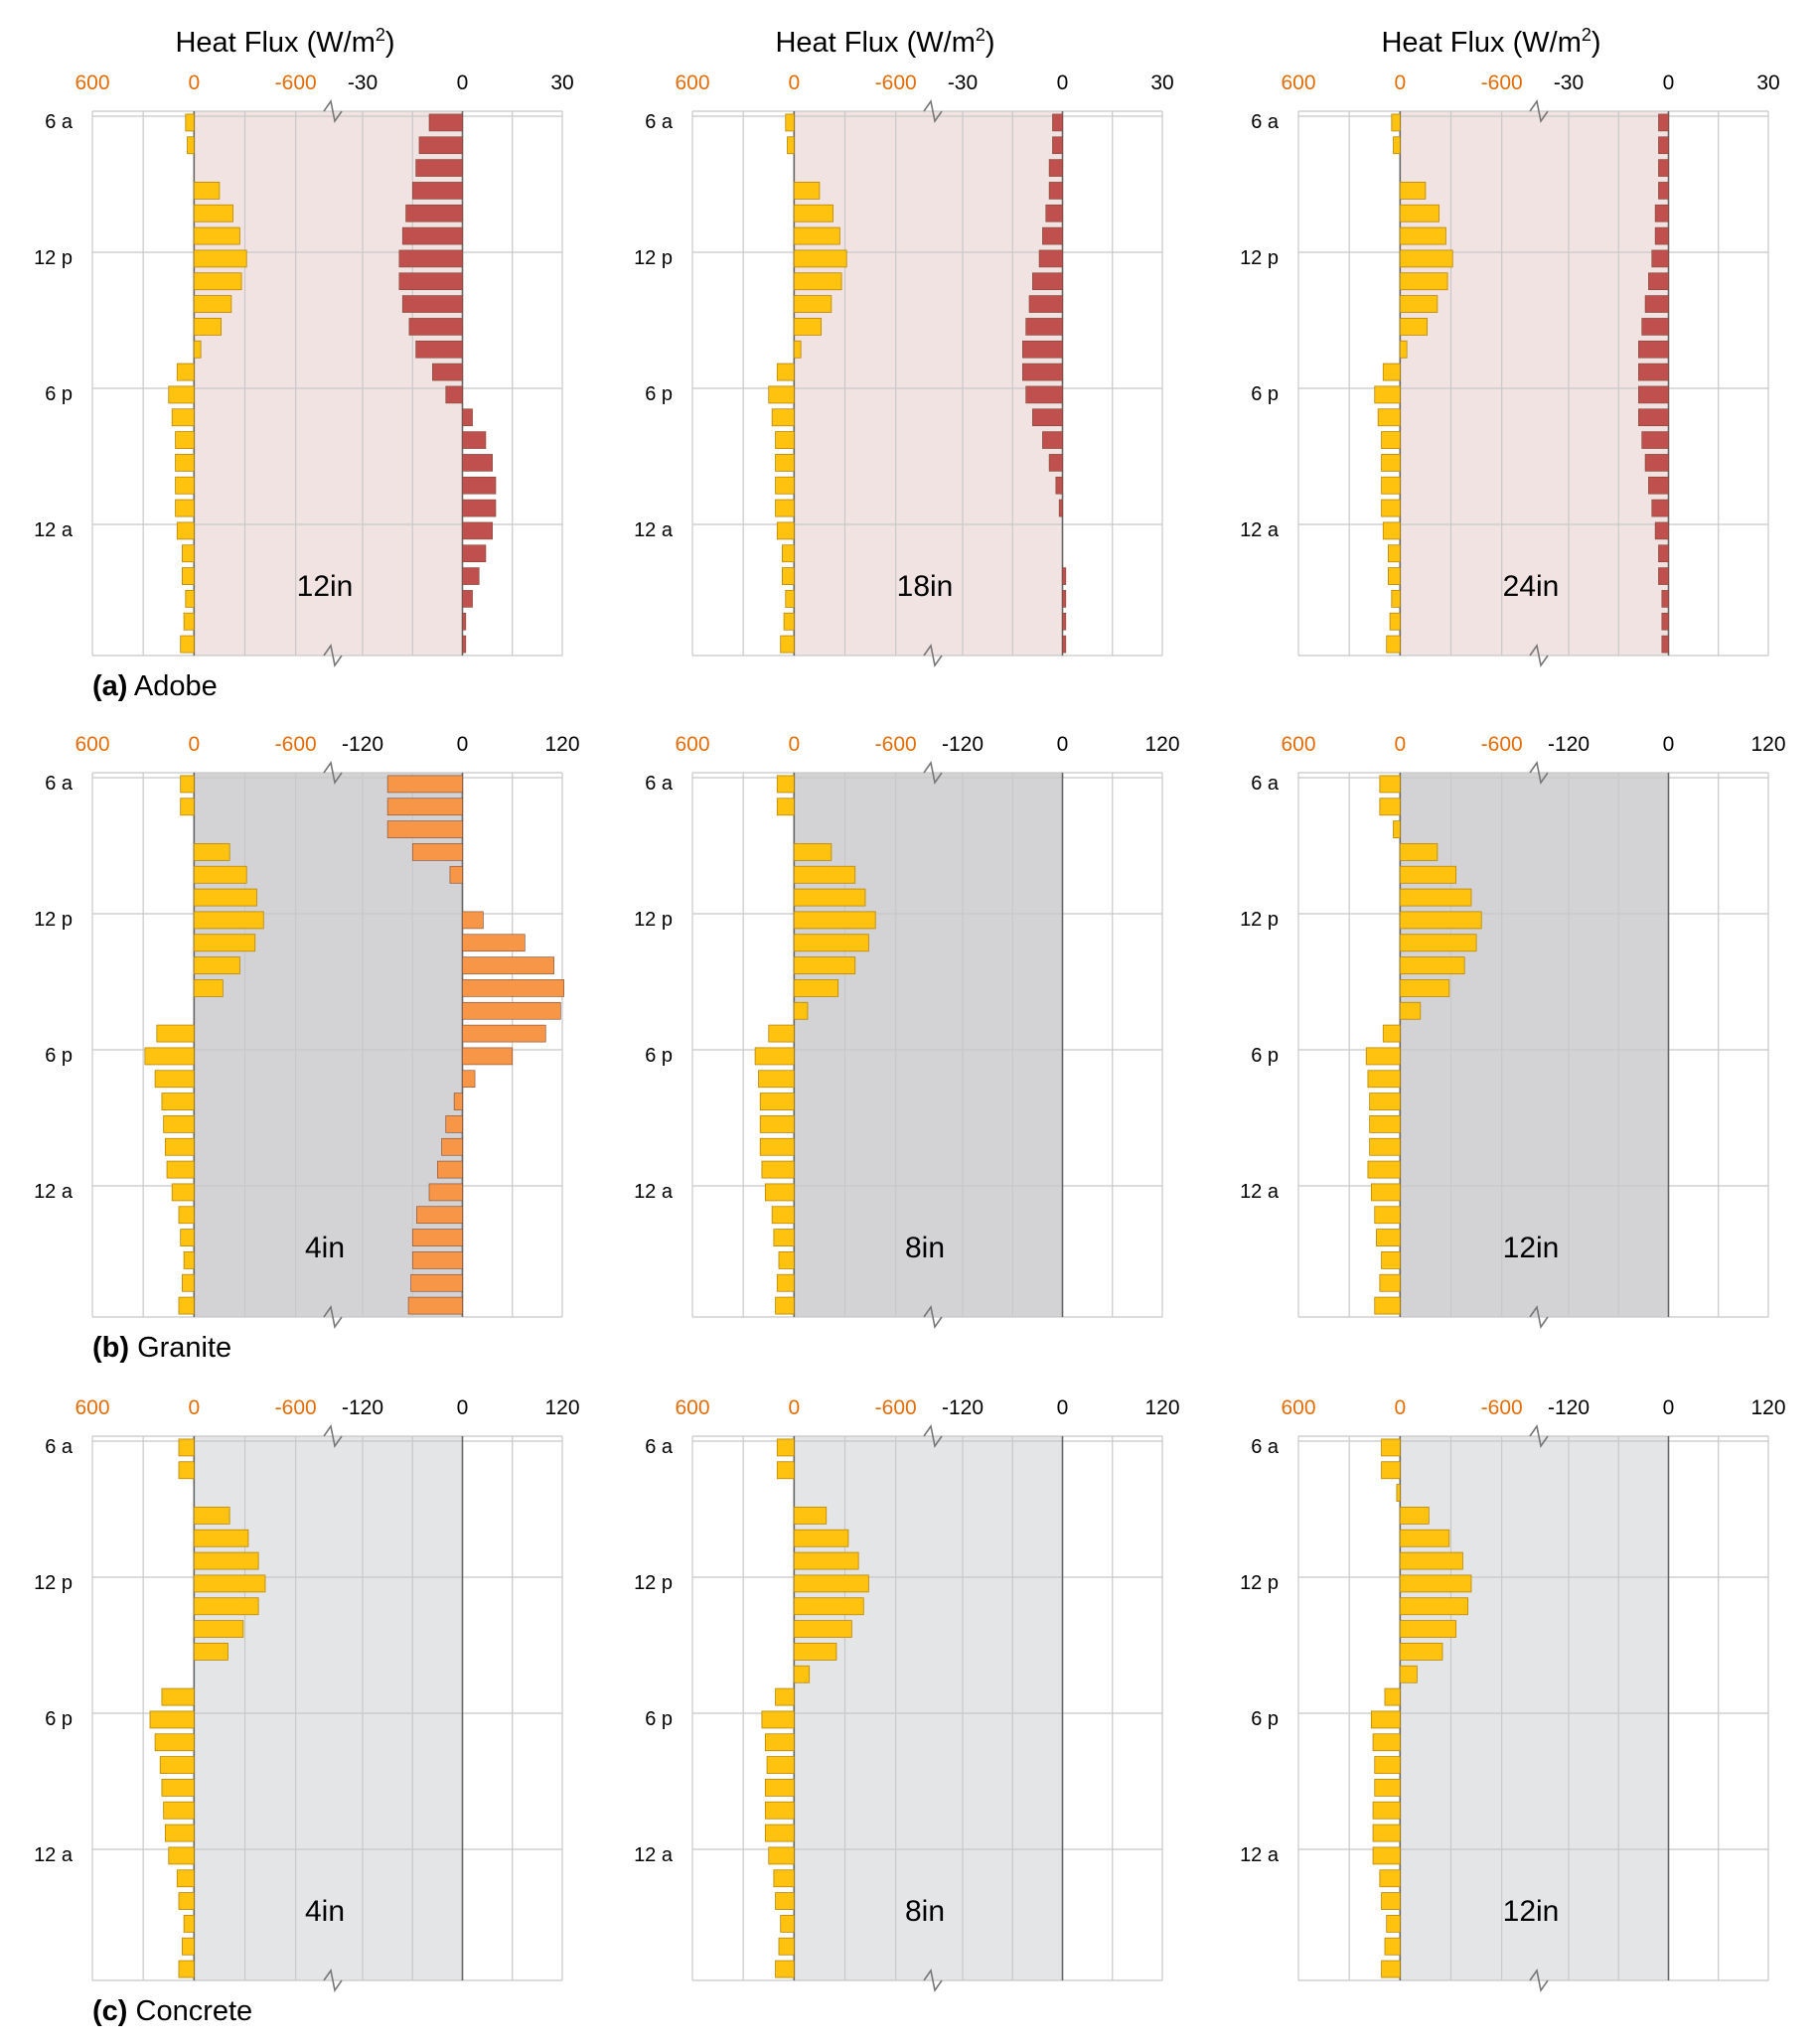 This screenshot has height=2044, width=1818. Describe the element at coordinates (1531, 1911) in the screenshot. I see `thickness-label: 12in` at that location.